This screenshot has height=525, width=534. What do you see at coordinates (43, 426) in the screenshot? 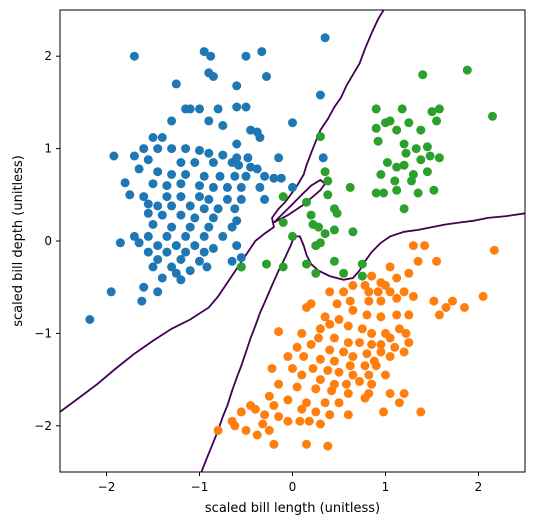
I see `y-tick-label: −2` at bounding box center [43, 426].